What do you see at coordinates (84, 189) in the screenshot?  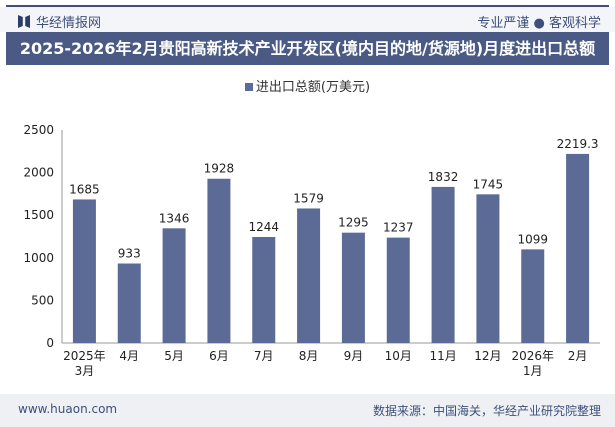 I see `data-label: 1685` at bounding box center [84, 189].